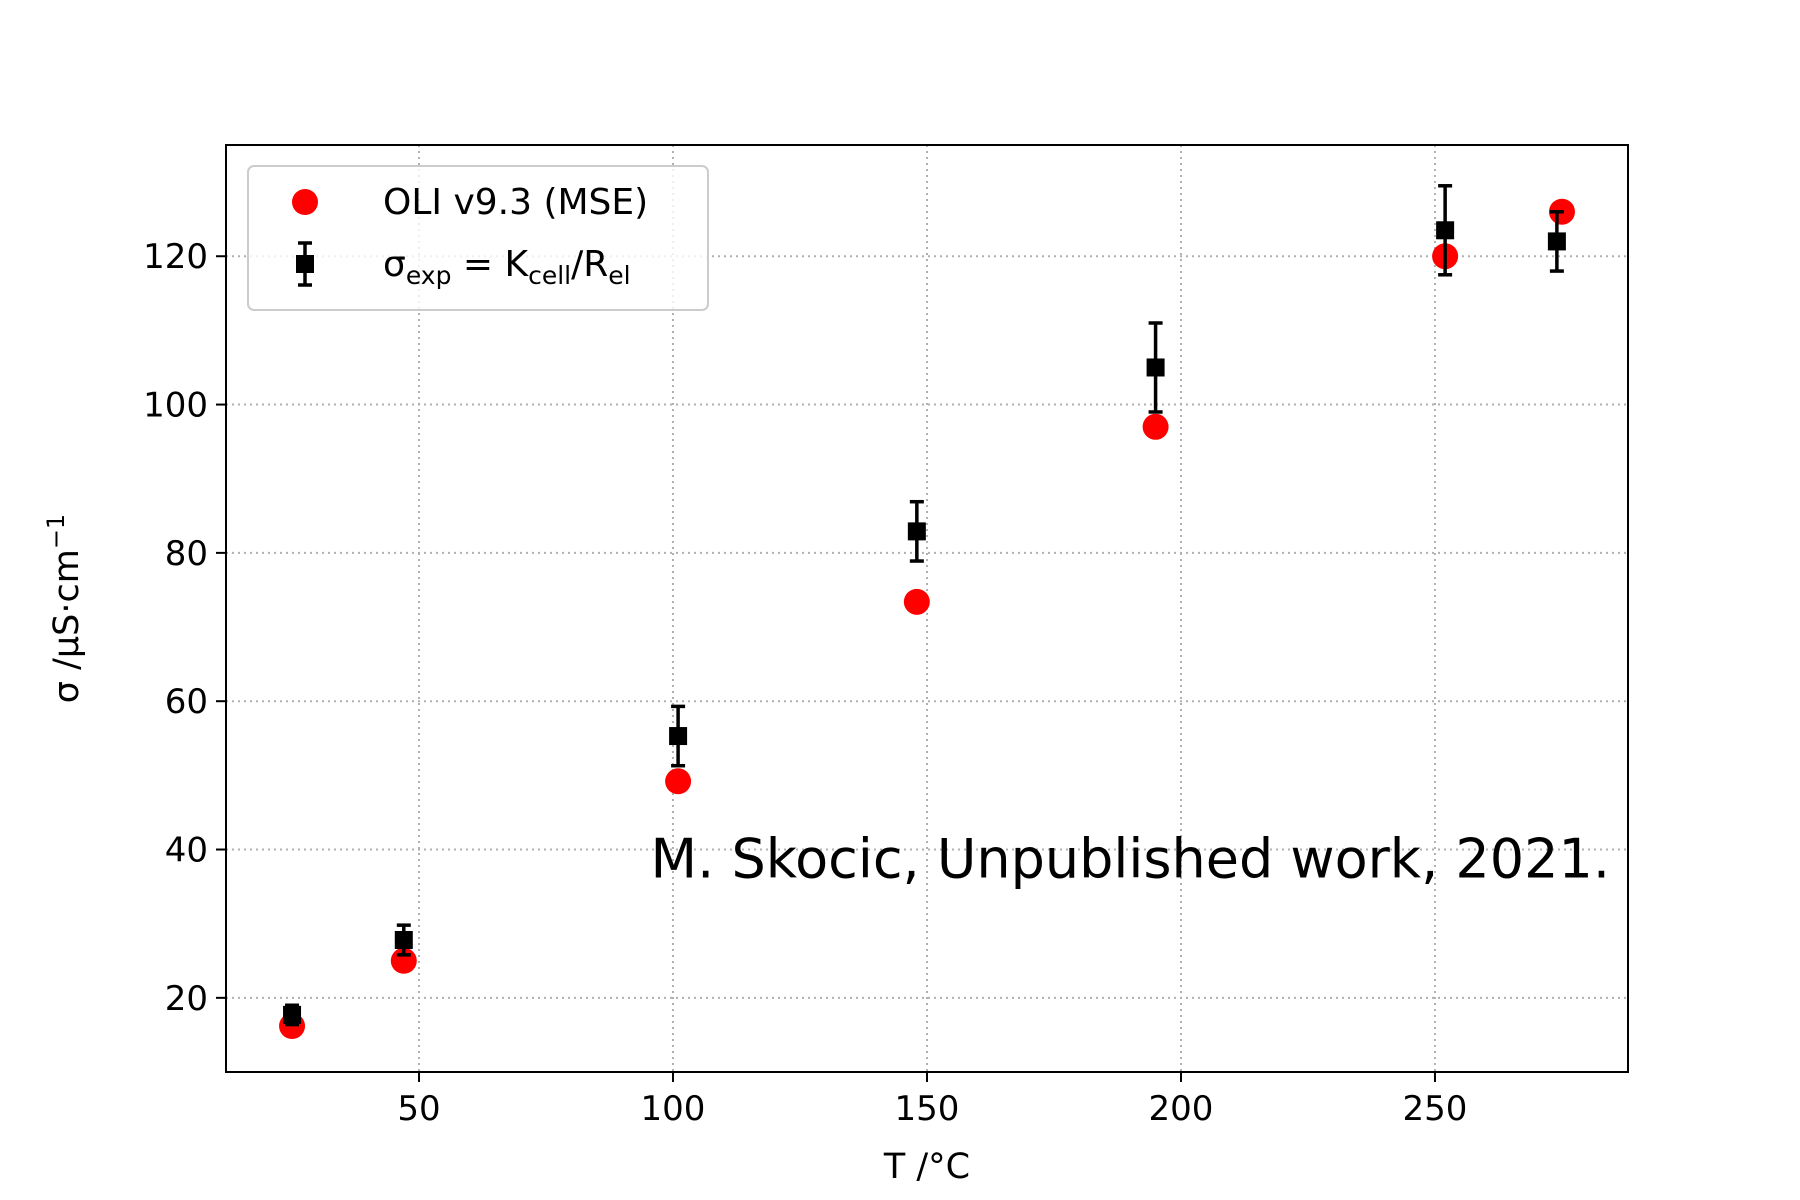 The height and width of the screenshot is (1200, 1800). Describe the element at coordinates (305, 202) in the screenshot. I see `legend-marker-oli` at that location.